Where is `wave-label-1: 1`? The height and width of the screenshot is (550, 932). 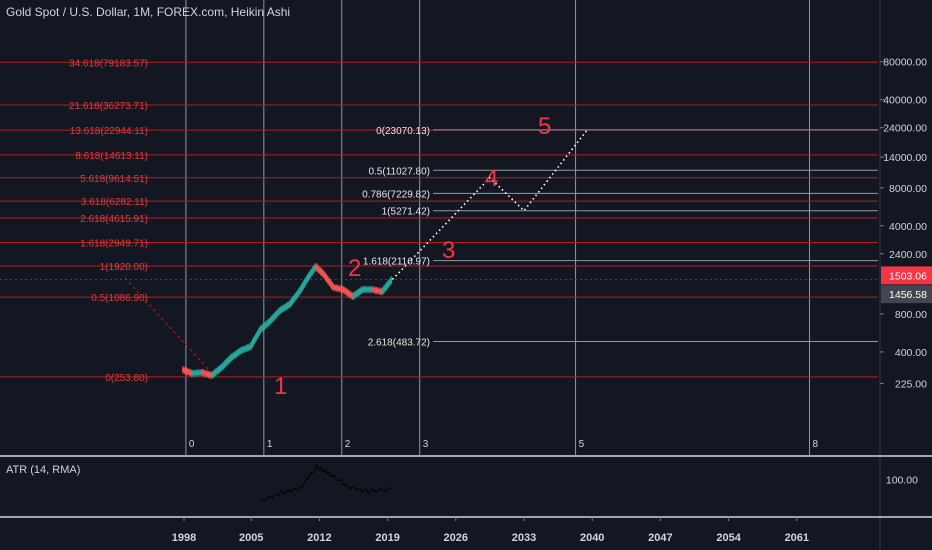 wave-label-1: 1 is located at coordinates (280, 386).